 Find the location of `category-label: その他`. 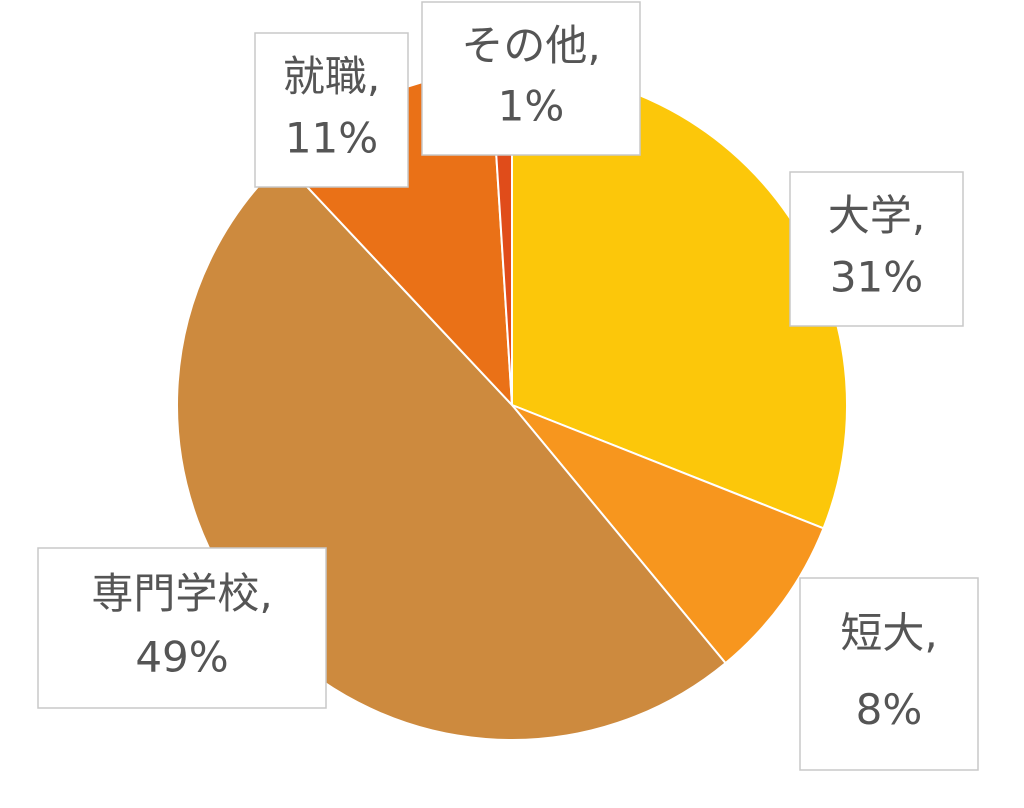

category-label: その他 is located at coordinates (524, 44).